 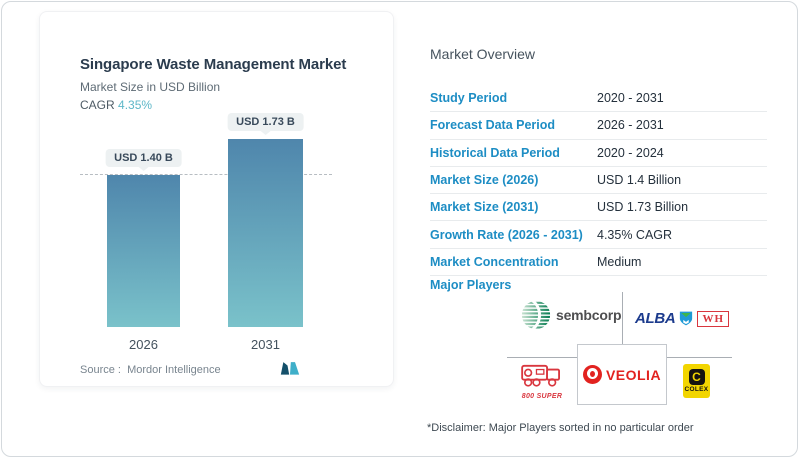 I want to click on overview-title: Market Overview, so click(x=483, y=54).